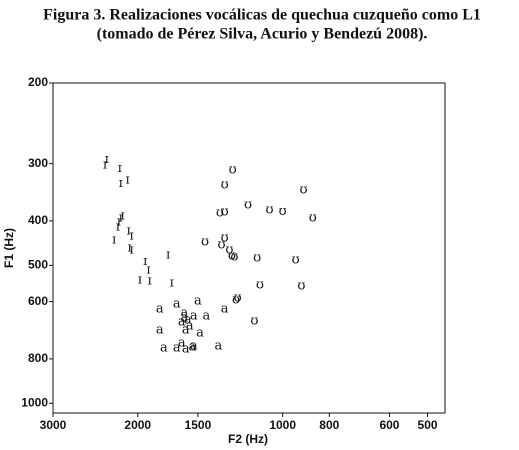  I want to click on y-tick-label: 1000, so click(34, 402).